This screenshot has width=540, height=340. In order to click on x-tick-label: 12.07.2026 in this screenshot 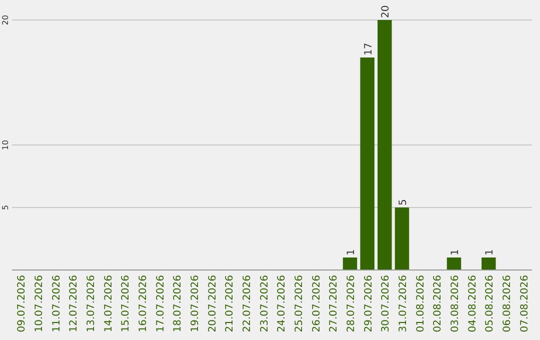, I will do `click(74, 303)`.